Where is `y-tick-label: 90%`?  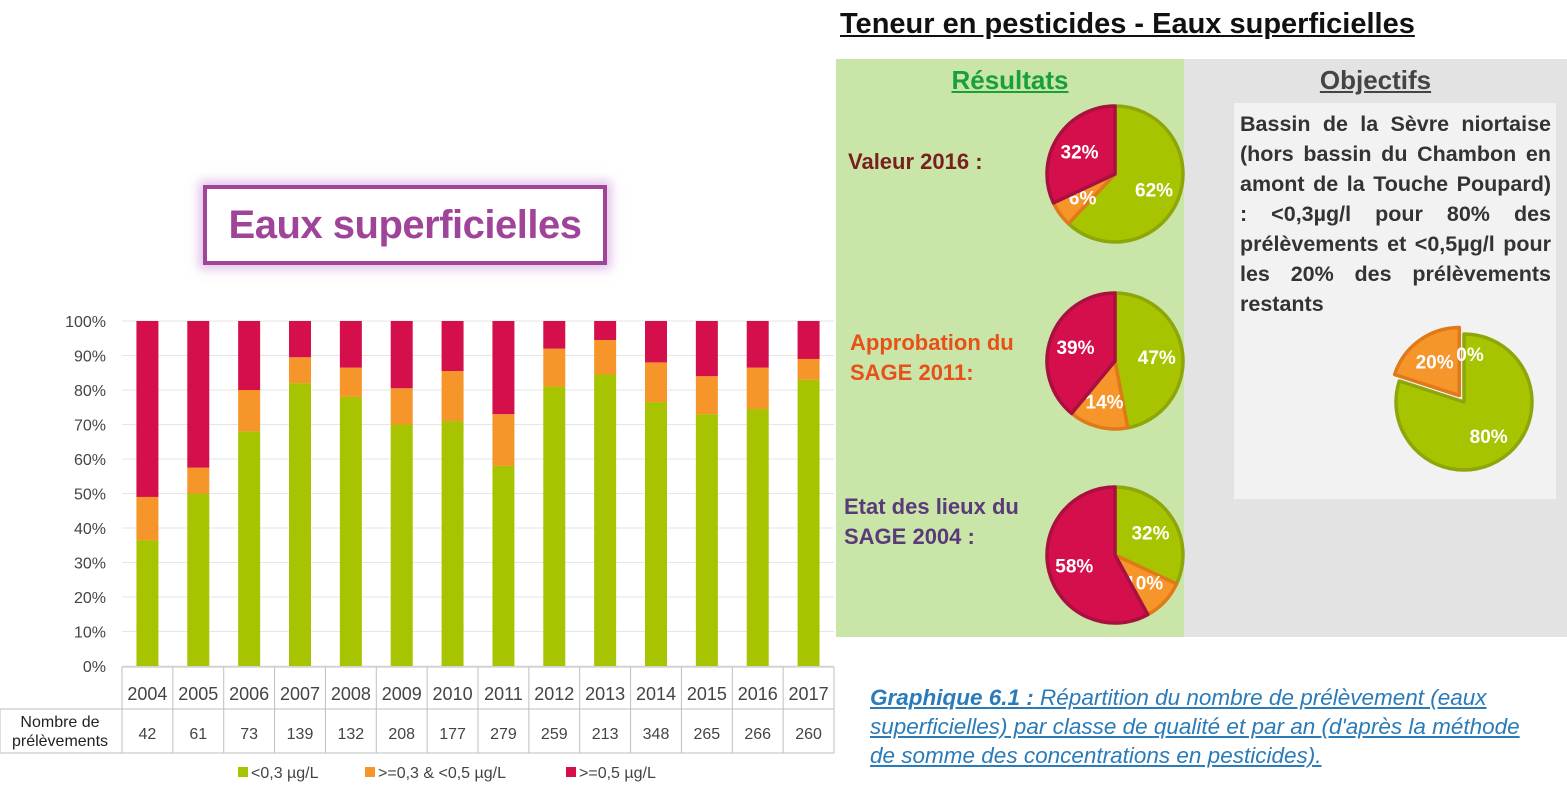
y-tick-label: 90% is located at coordinates (90, 357).